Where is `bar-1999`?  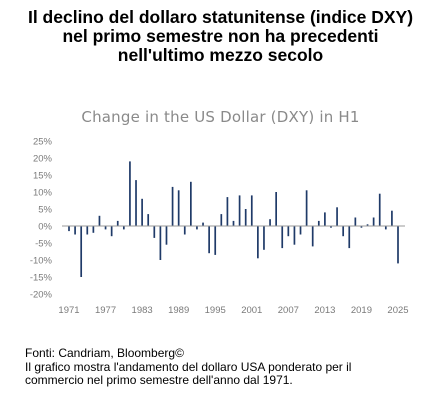 bar-1999 is located at coordinates (239, 210).